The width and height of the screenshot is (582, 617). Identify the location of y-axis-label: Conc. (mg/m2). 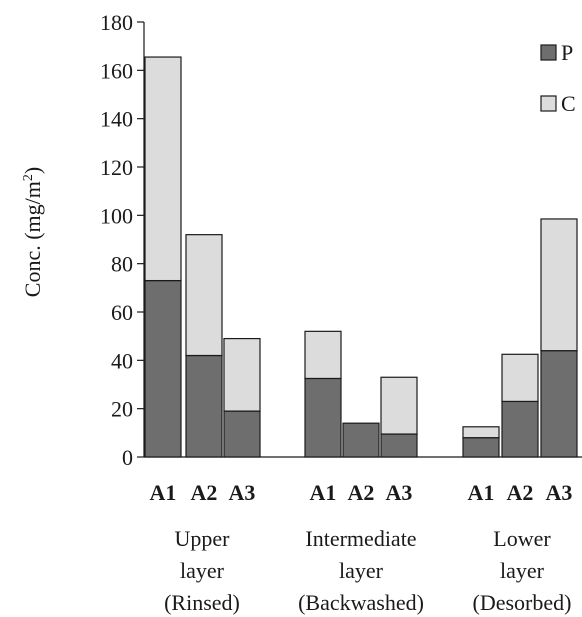
(32, 232).